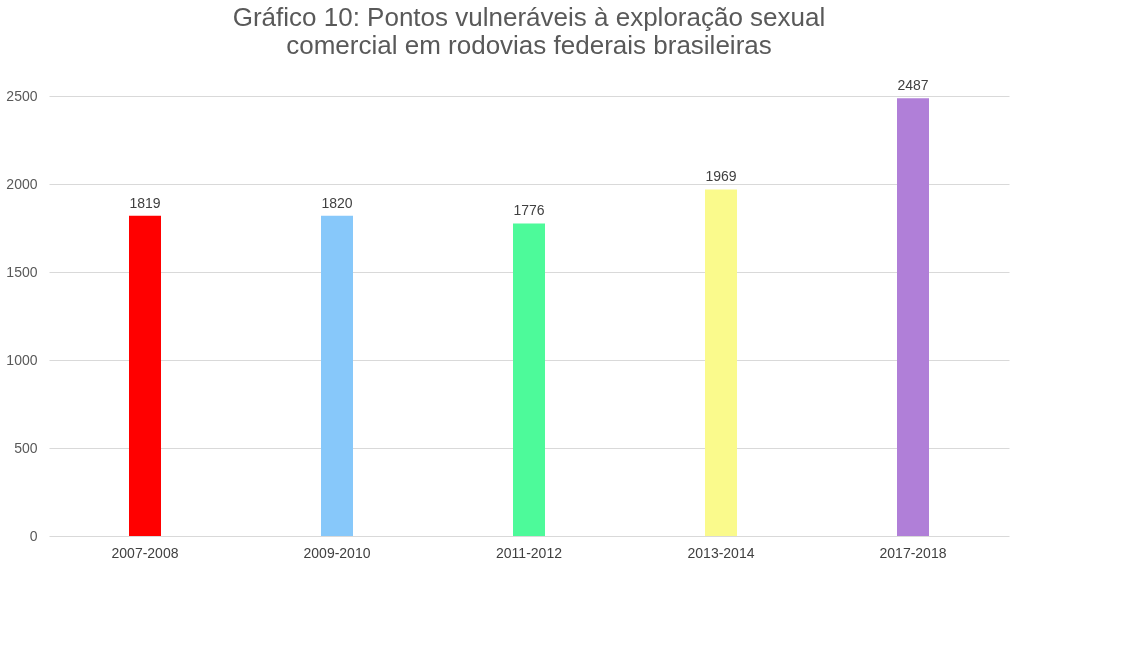 The width and height of the screenshot is (1129, 666). I want to click on y-tick-label: 2000, so click(22, 183).